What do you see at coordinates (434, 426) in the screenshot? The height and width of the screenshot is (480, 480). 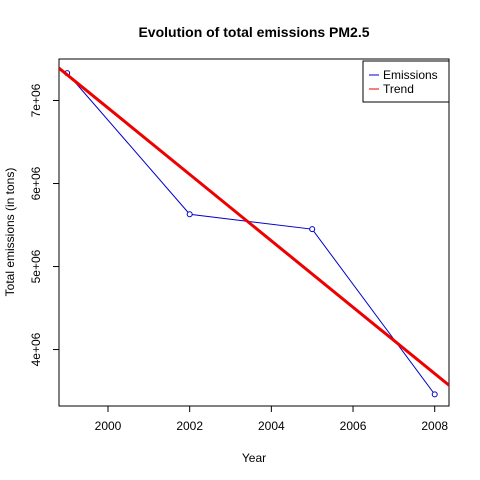 I see `x-tick-label: 2008` at bounding box center [434, 426].